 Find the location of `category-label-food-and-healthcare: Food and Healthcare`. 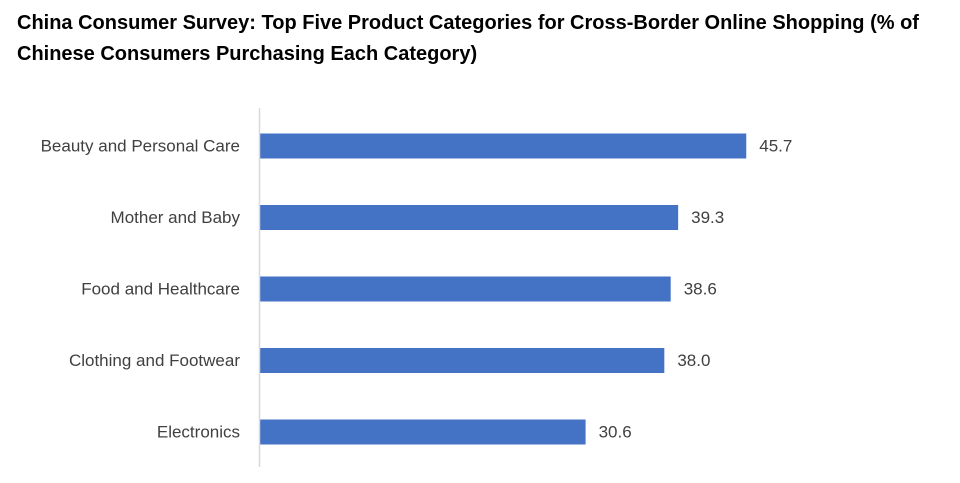

category-label-food-and-healthcare: Food and Healthcare is located at coordinates (160, 289).